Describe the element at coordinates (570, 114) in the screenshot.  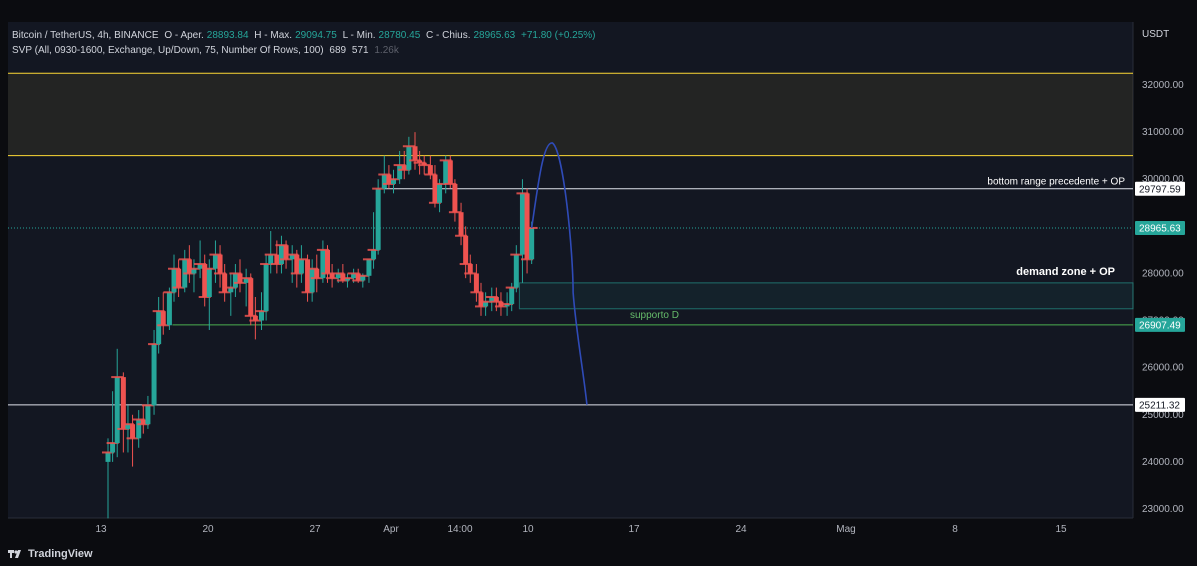
I see `supply-zone` at that location.